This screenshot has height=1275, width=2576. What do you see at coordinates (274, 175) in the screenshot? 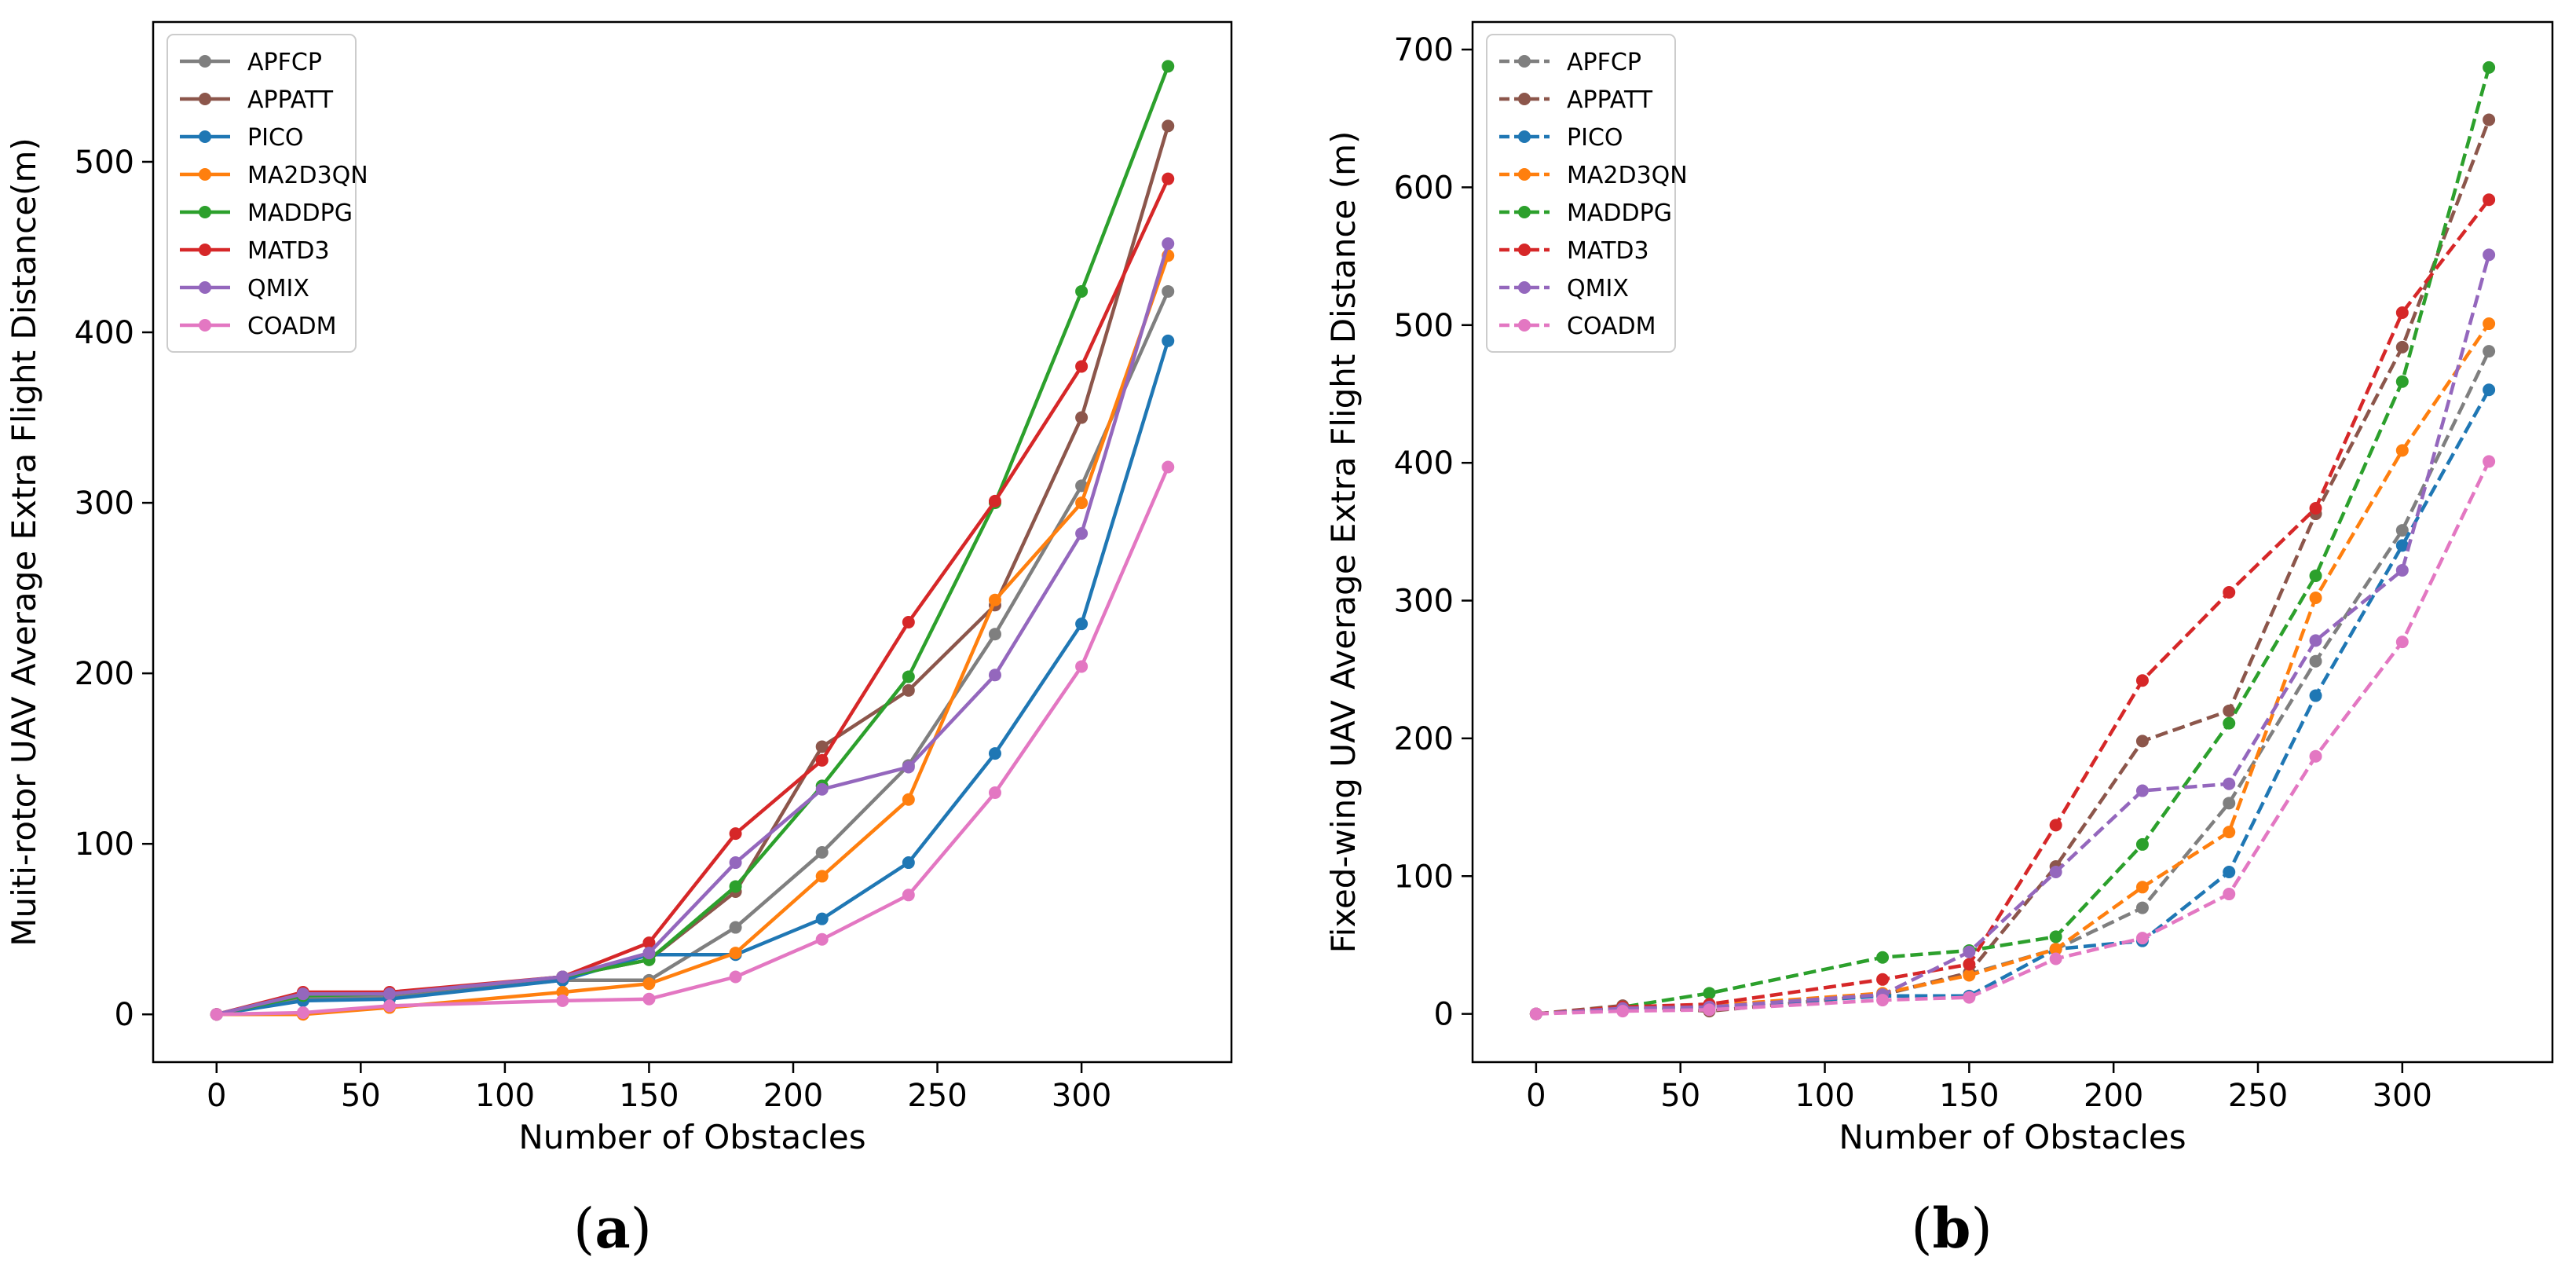
I see `legend-item-ma2d3qn: MA2D3QN` at bounding box center [274, 175].